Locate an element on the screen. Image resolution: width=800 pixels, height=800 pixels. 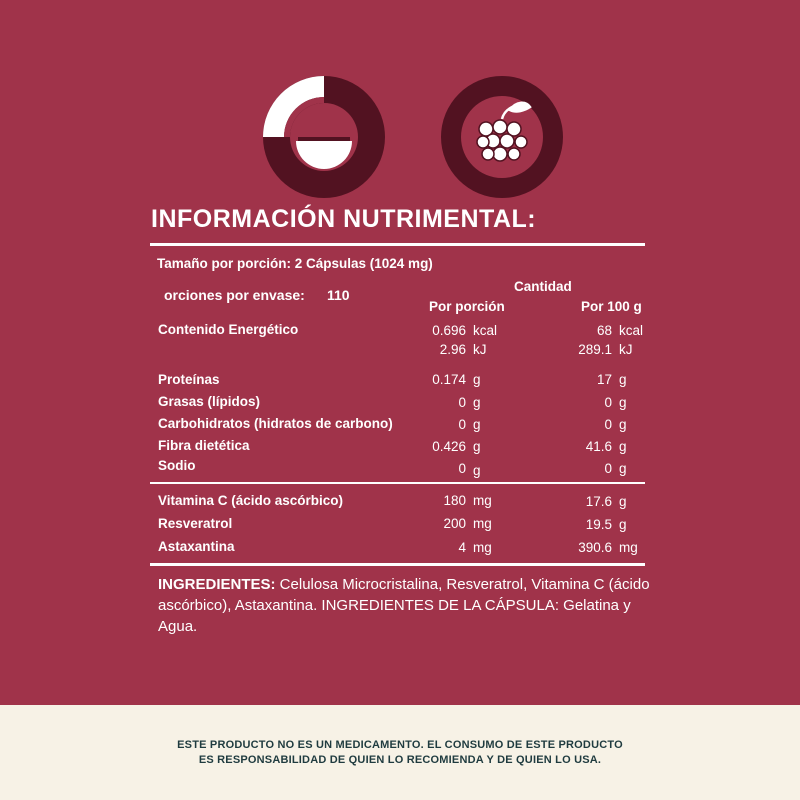
active-per100: 19.5 is located at coordinates (598, 524).